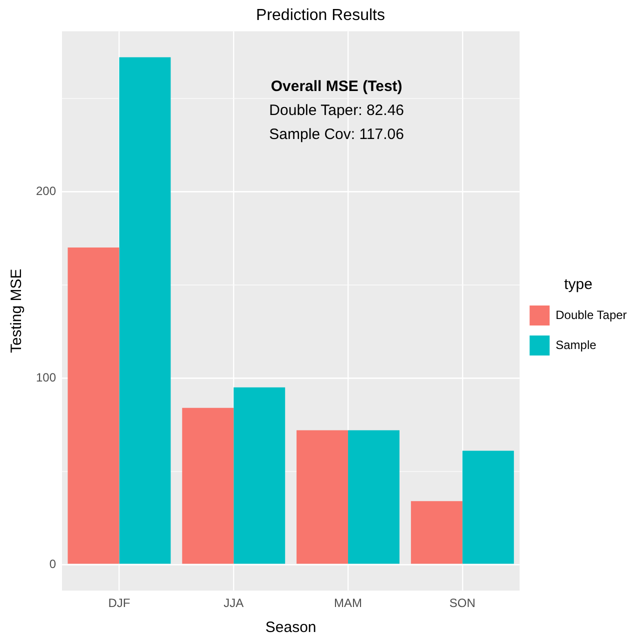  What do you see at coordinates (462, 603) in the screenshot?
I see `x-tick-label: SON` at bounding box center [462, 603].